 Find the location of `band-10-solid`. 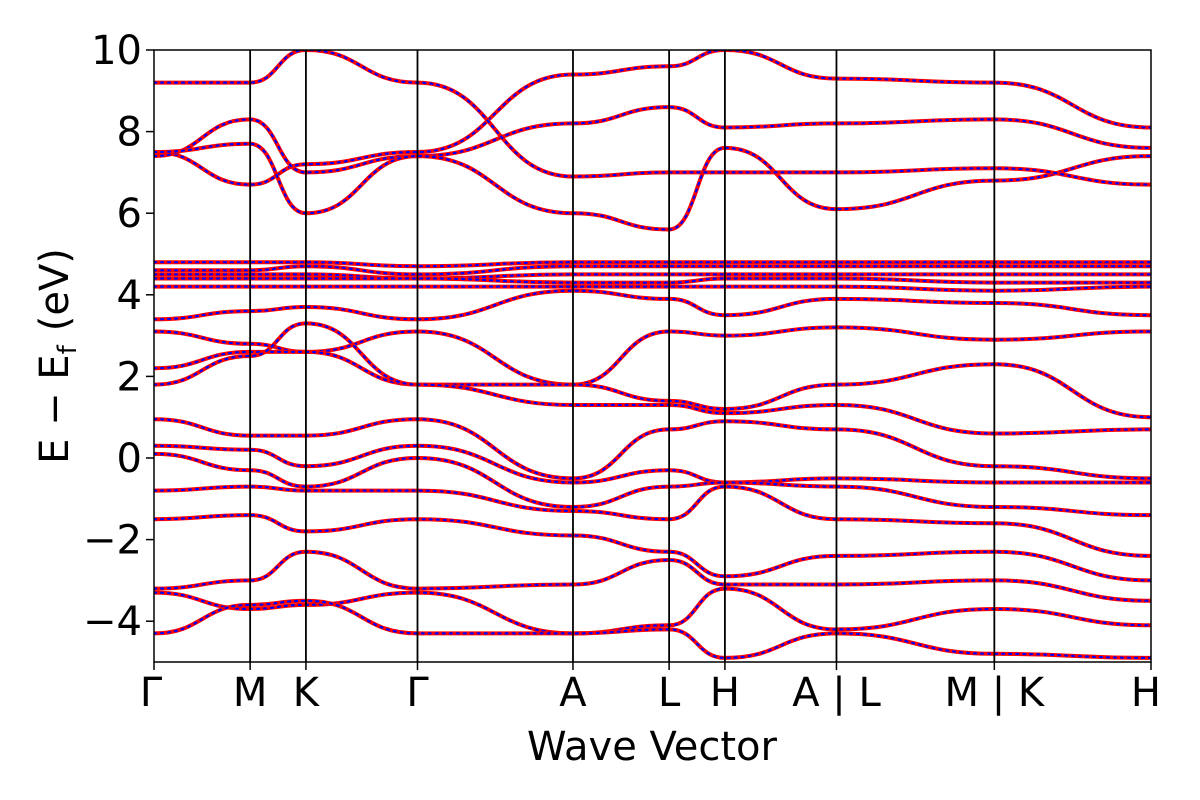

band-10-solid is located at coordinates (652, 305).